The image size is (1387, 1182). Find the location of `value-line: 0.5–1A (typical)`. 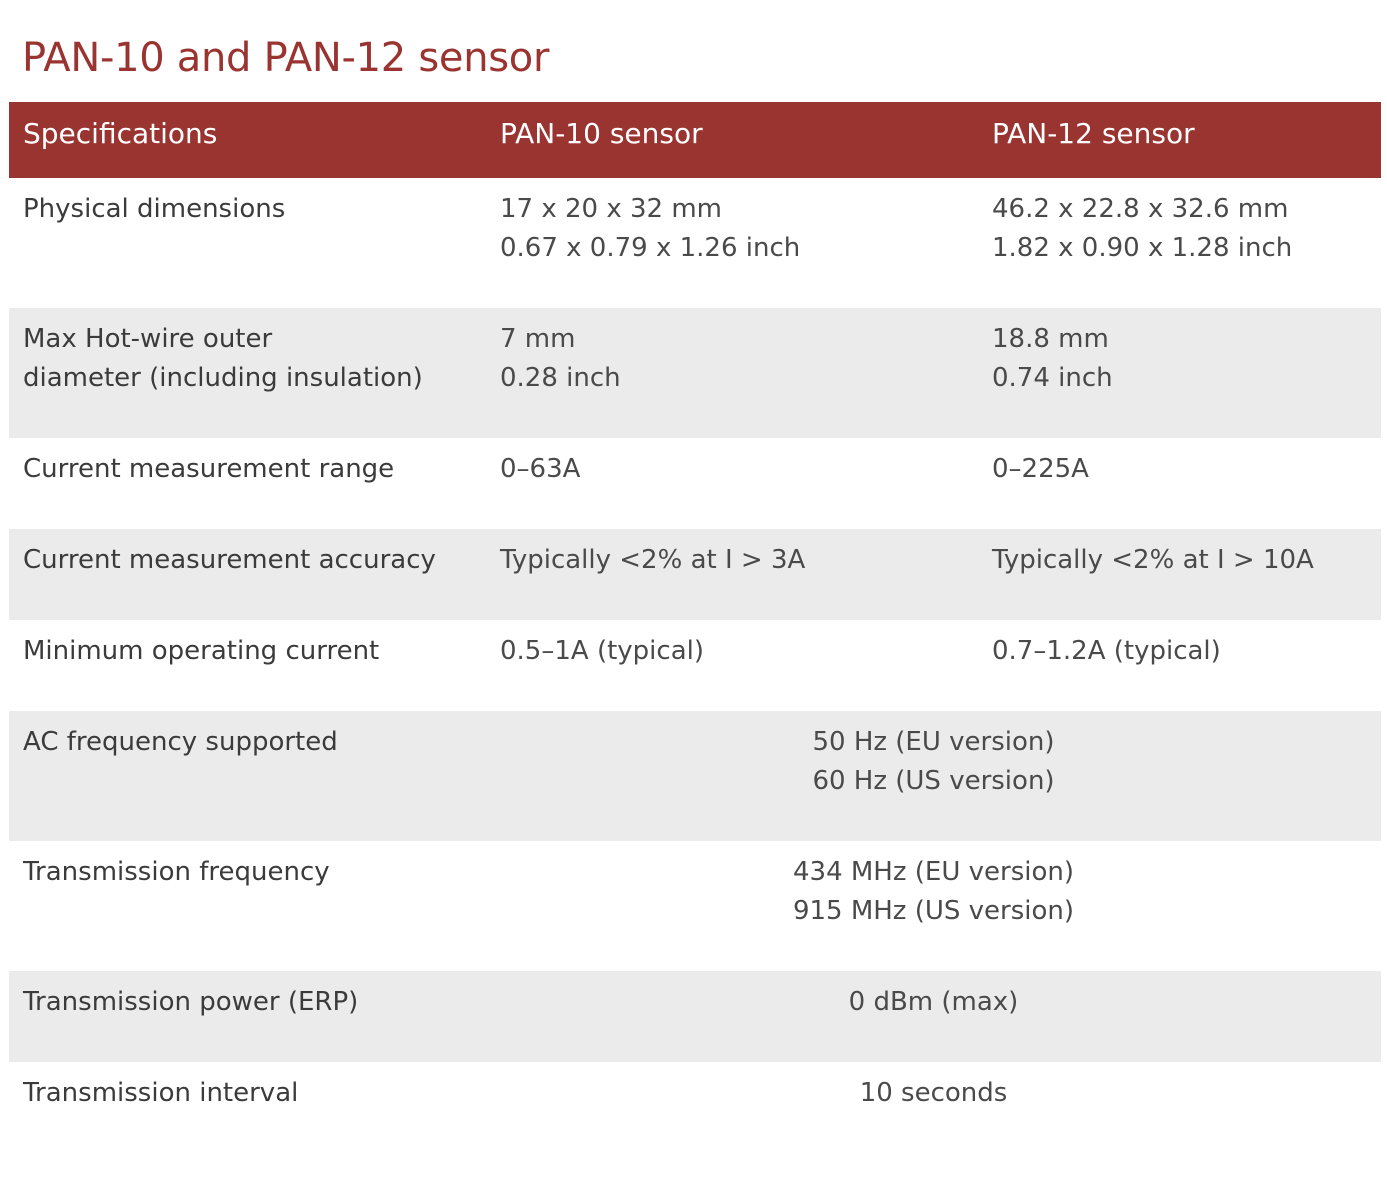

value-line: 0.5–1A (typical) is located at coordinates (602, 651).